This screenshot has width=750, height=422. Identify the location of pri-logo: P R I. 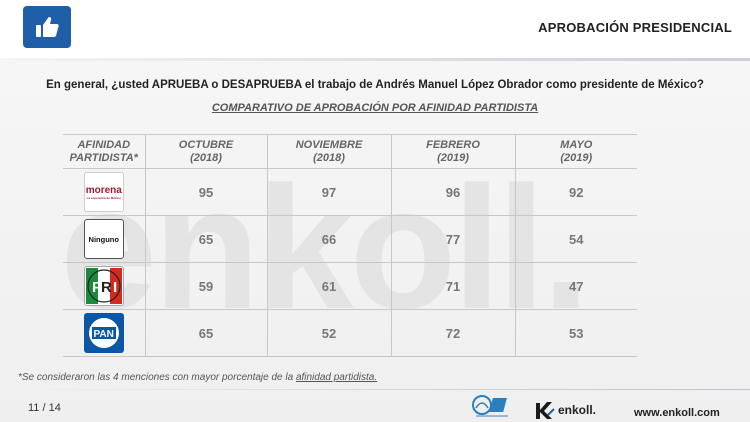
(103, 286).